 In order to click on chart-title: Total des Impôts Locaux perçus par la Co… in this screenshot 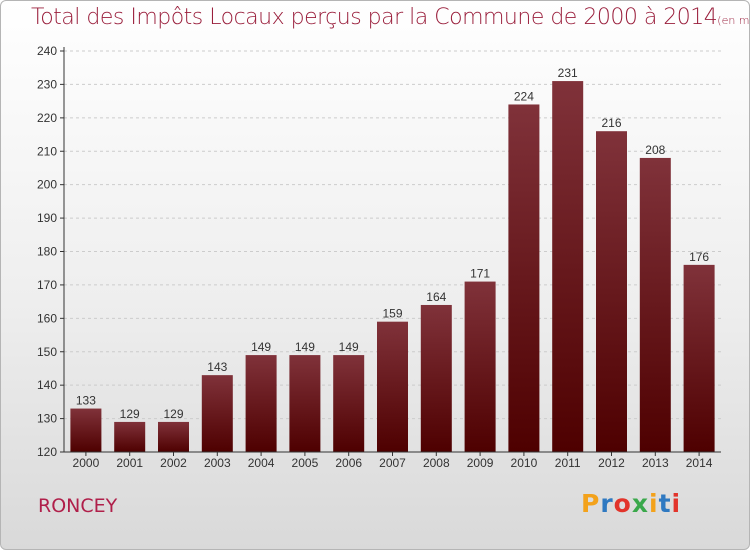, I will do `click(390, 17)`.